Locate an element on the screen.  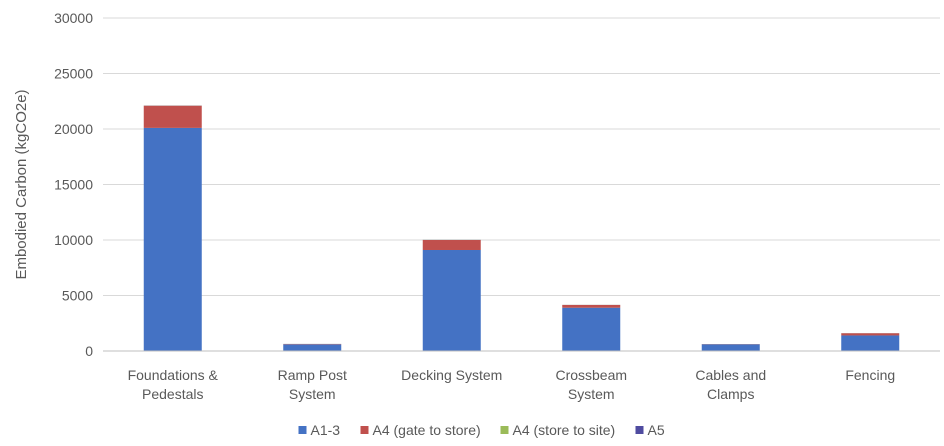
legend-label: A4 (store to site) is located at coordinates (564, 430).